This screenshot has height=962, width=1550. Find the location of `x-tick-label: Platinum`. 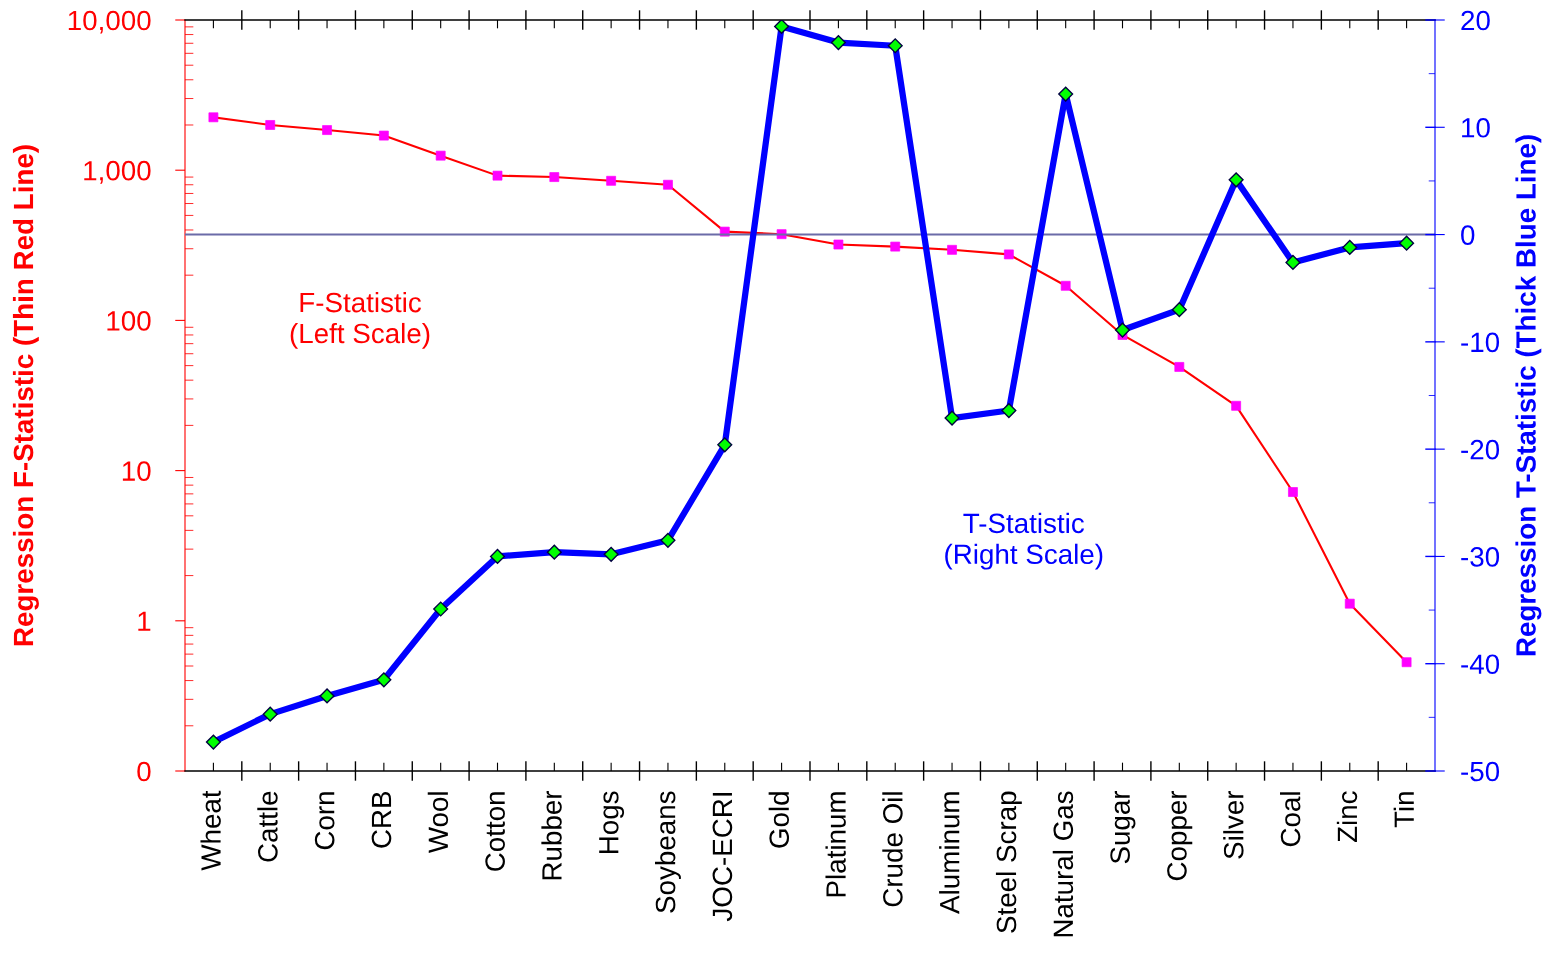

x-tick-label: Platinum is located at coordinates (835, 844).